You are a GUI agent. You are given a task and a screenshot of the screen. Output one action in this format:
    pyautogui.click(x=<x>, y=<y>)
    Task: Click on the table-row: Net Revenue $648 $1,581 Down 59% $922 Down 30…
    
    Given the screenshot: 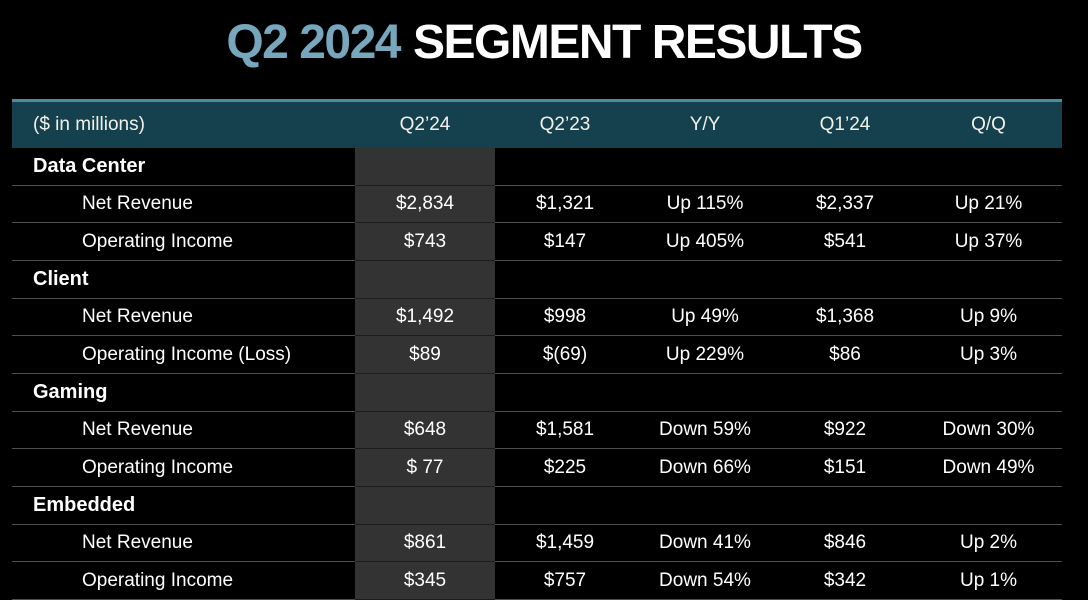 What is the action you would take?
    pyautogui.click(x=537, y=430)
    